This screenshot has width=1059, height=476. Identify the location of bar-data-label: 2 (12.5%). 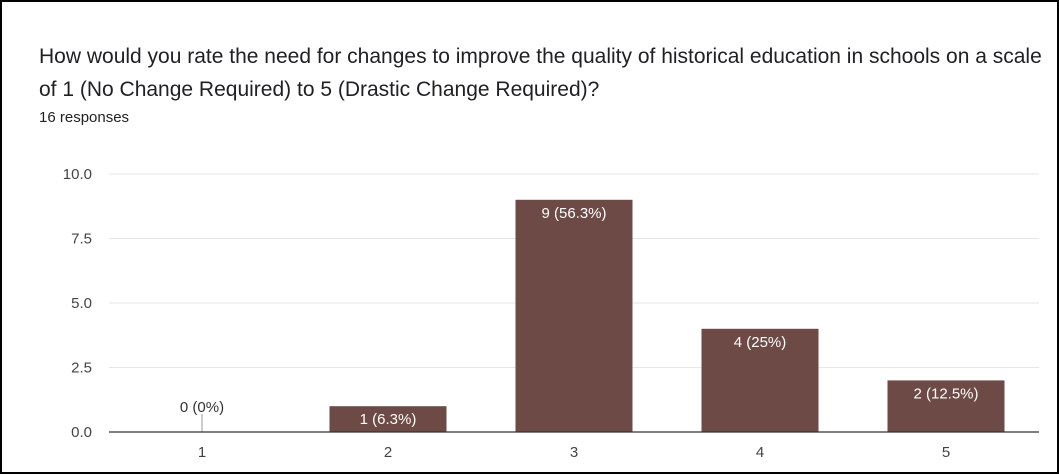
(945, 393).